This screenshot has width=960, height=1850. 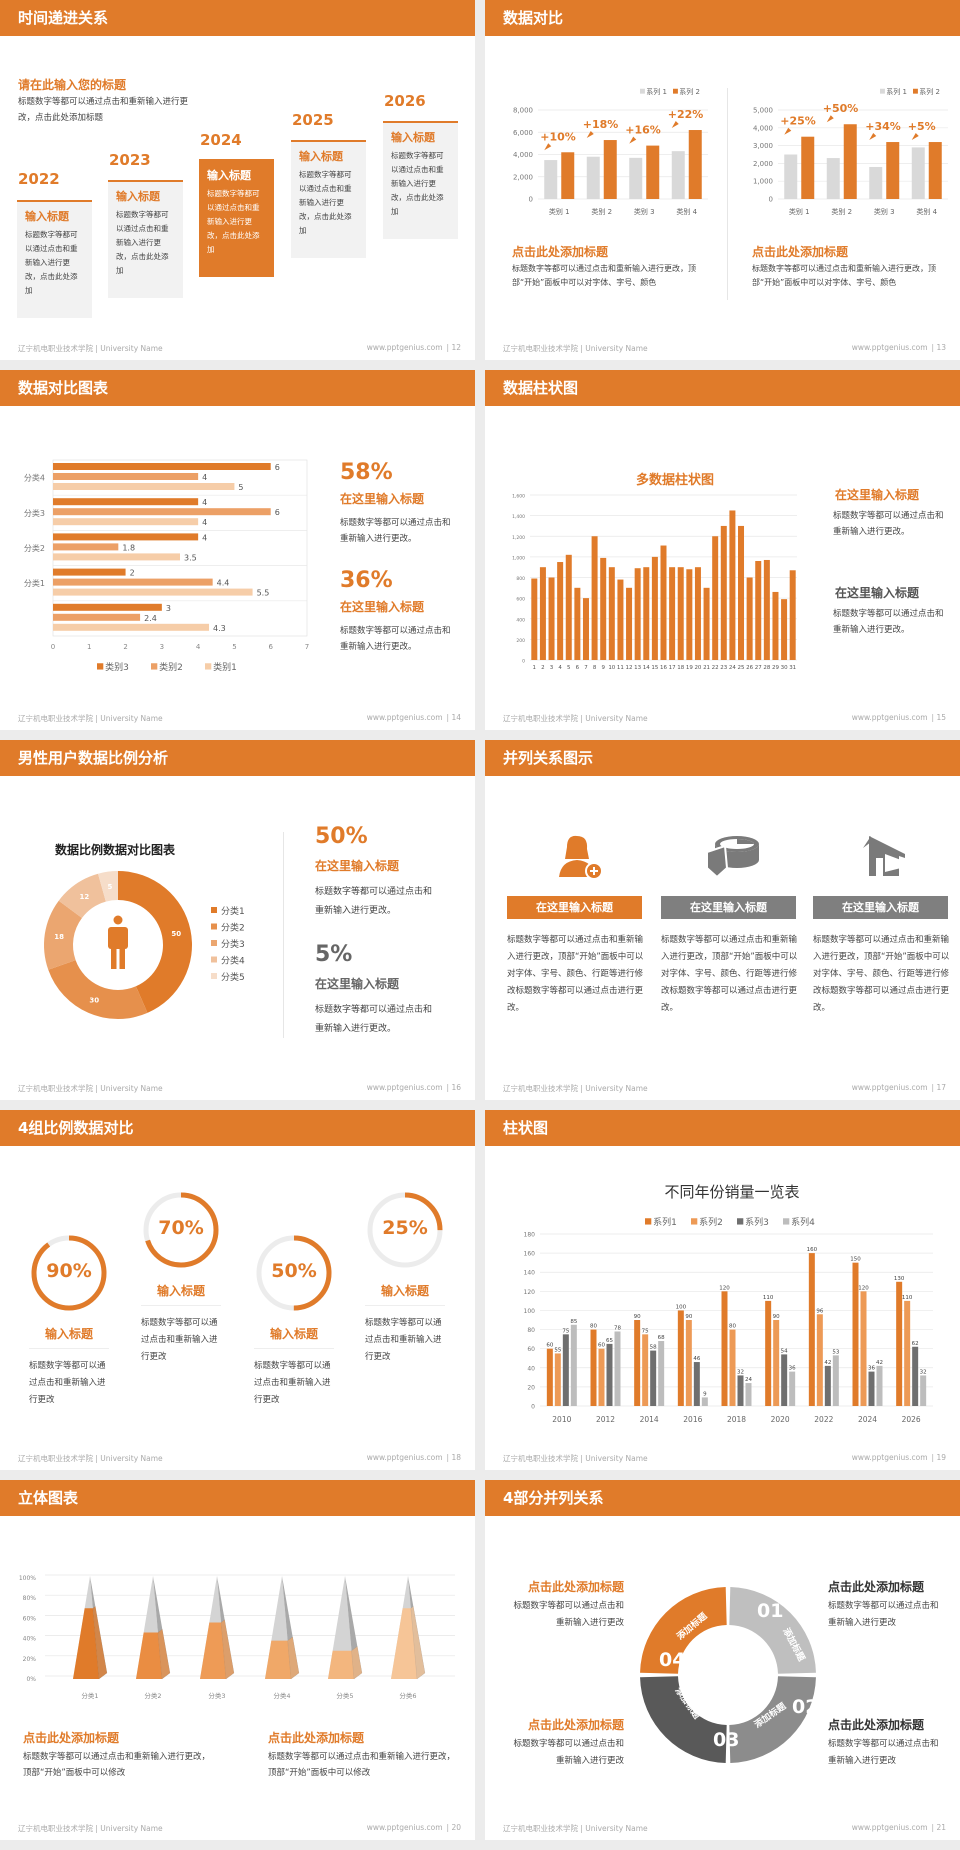 What do you see at coordinates (69, 1271) in the screenshot?
I see `ring-percent: 90%` at bounding box center [69, 1271].